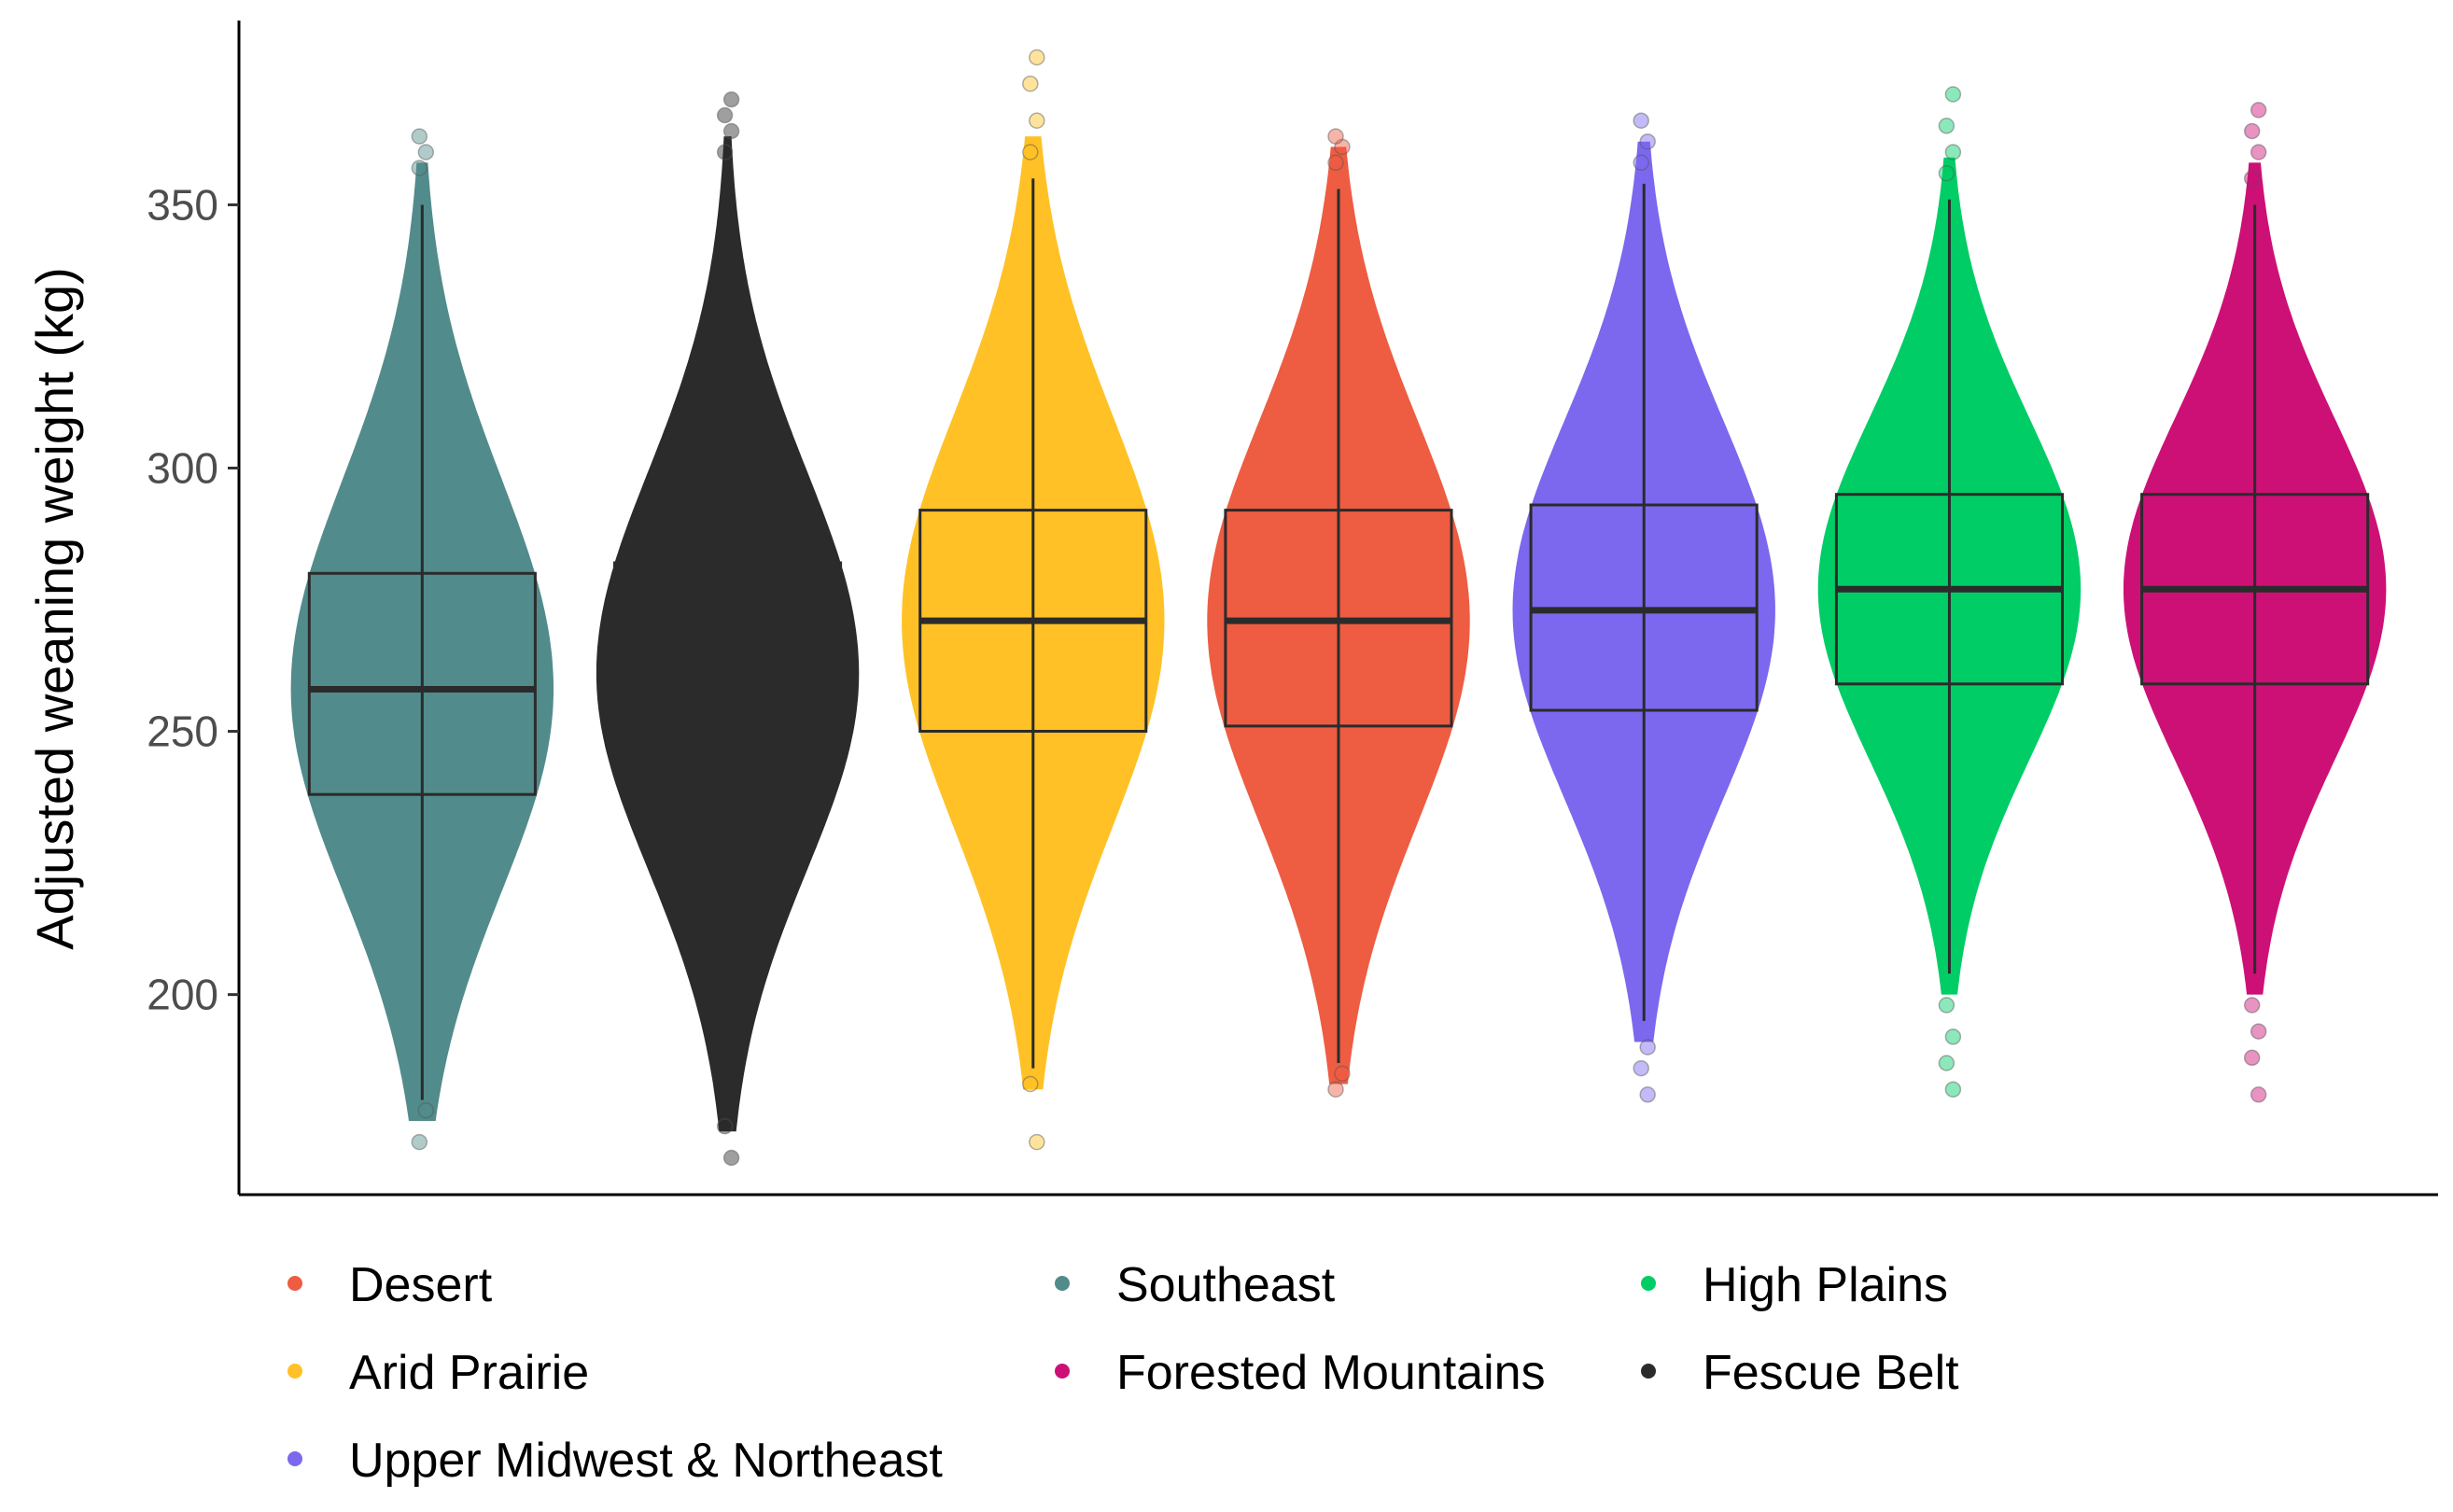 Image resolution: width=2453 pixels, height=1512 pixels. Describe the element at coordinates (469, 1373) in the screenshot. I see `legend-label: Arid Prairie` at that location.